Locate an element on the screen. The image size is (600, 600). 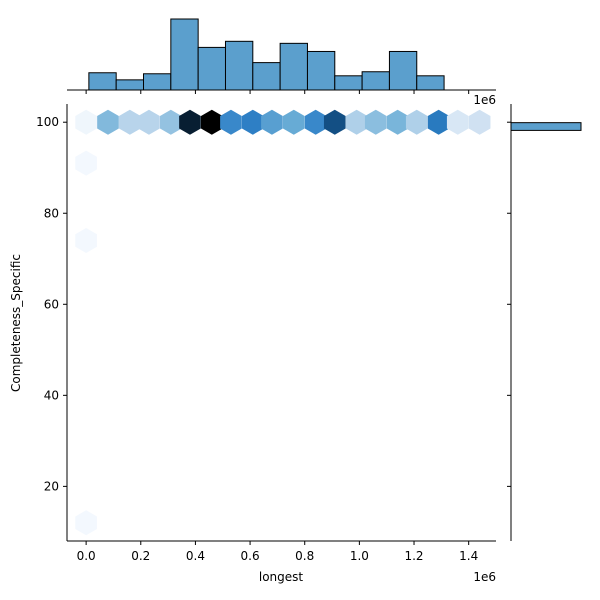
x-tick-label-1: 0.2 is located at coordinates (140, 556).